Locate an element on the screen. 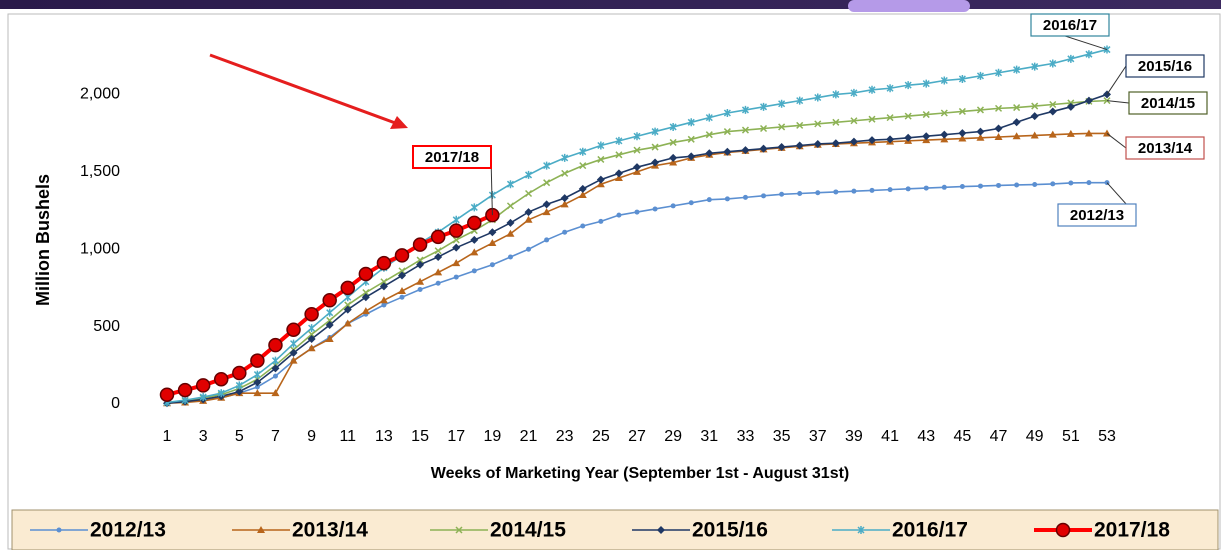  y-axis-label: Million Bushels is located at coordinates (43, 240).